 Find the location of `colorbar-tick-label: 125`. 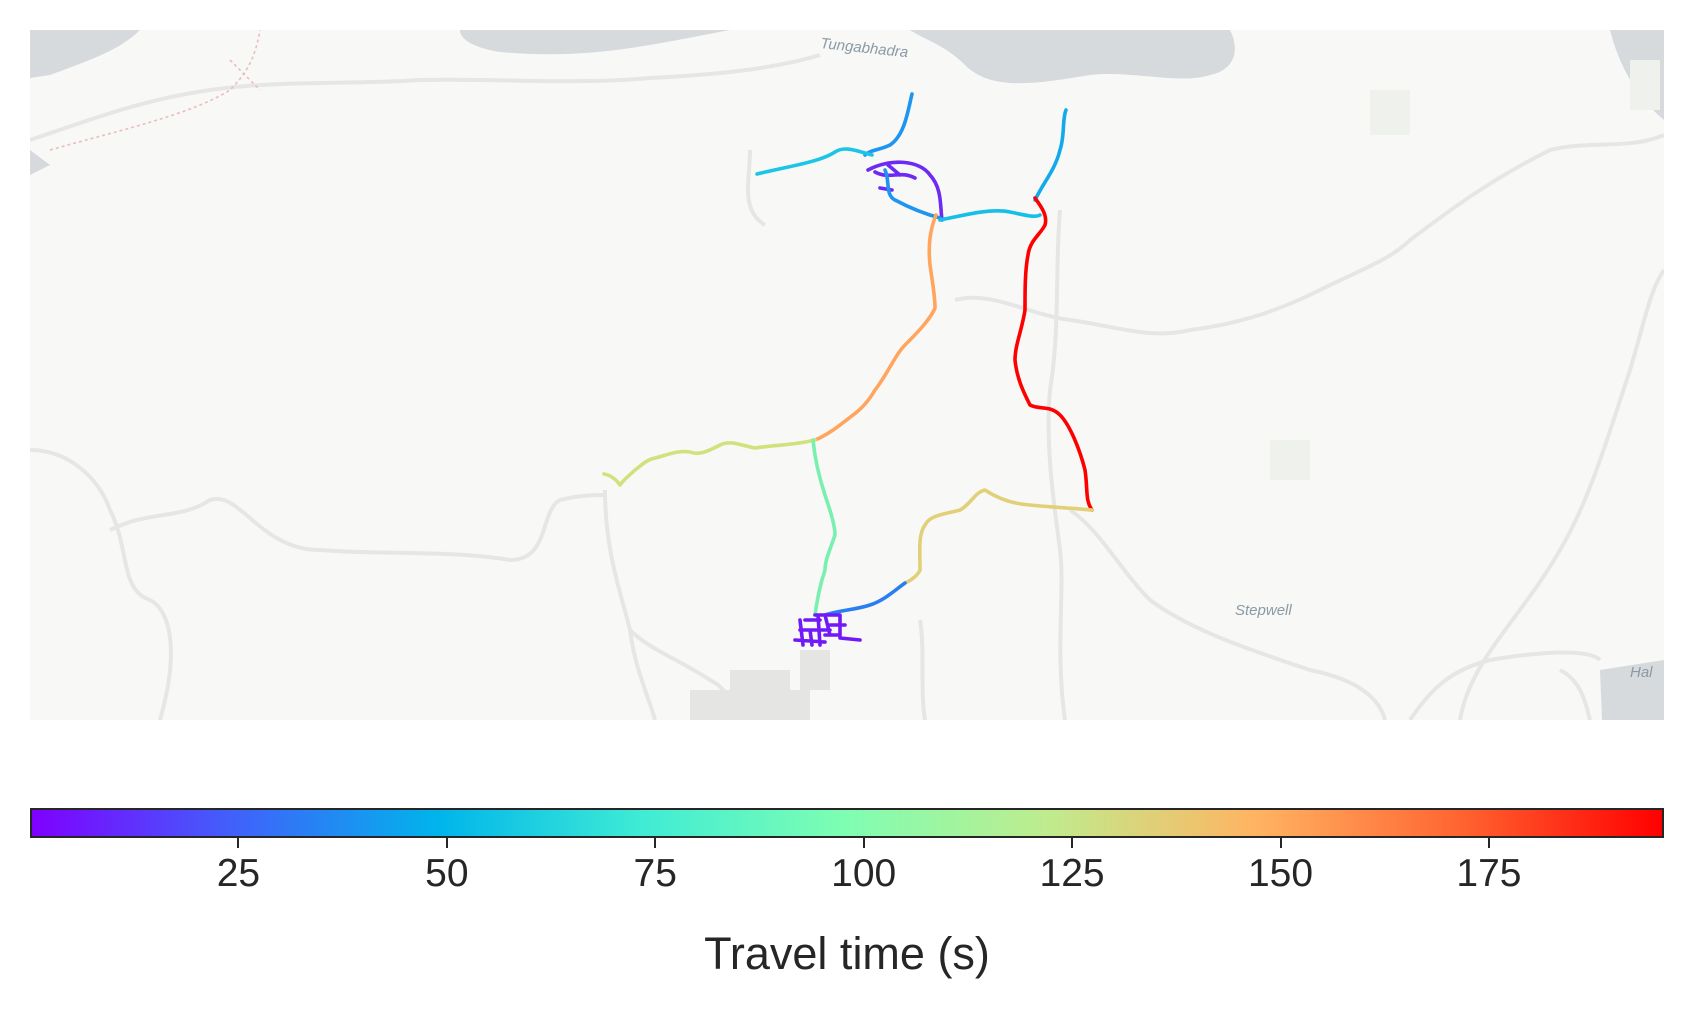

colorbar-tick-label: 125 is located at coordinates (1072, 873).